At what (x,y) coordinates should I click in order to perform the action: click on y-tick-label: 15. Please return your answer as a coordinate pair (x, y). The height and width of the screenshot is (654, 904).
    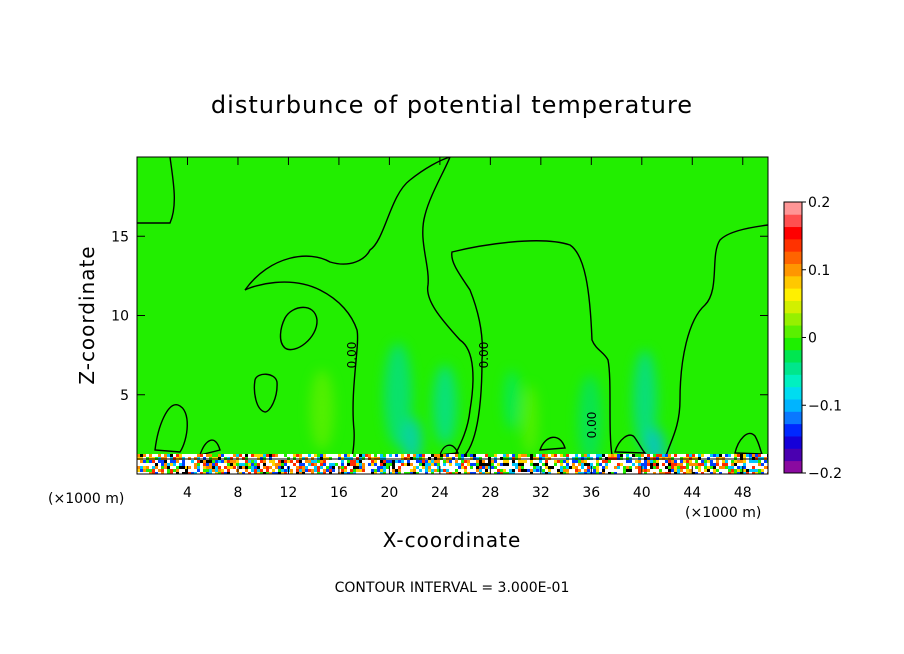
    Looking at the image, I should click on (120, 237).